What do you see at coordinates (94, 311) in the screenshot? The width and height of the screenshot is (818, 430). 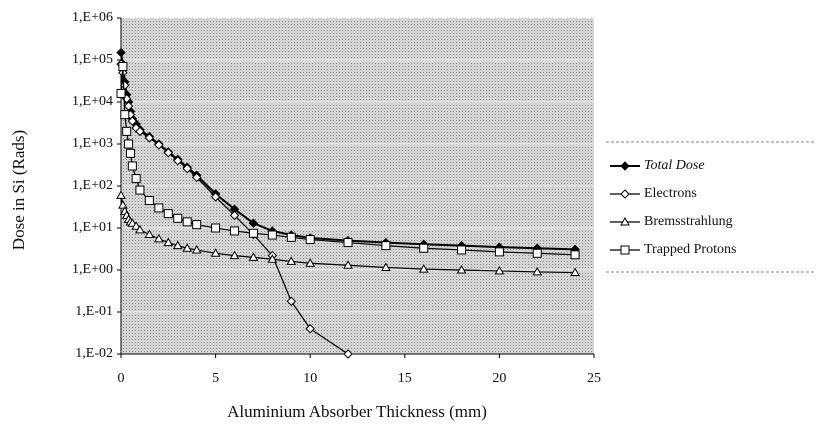 I see `y-tick-label: 1,E-01` at bounding box center [94, 311].